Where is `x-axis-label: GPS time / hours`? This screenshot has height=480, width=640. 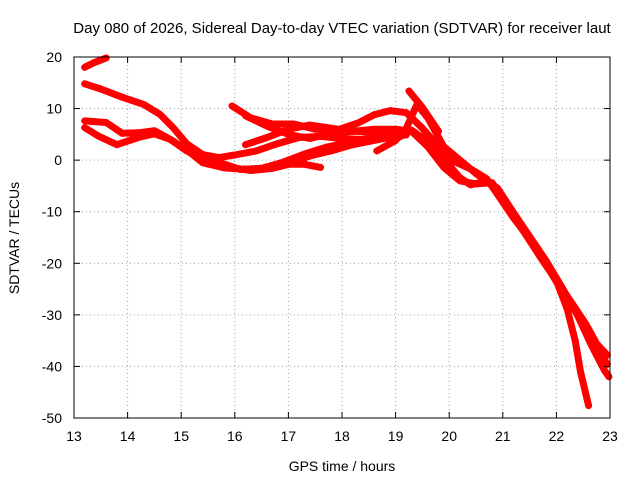
x-axis-label: GPS time / hours is located at coordinates (342, 466).